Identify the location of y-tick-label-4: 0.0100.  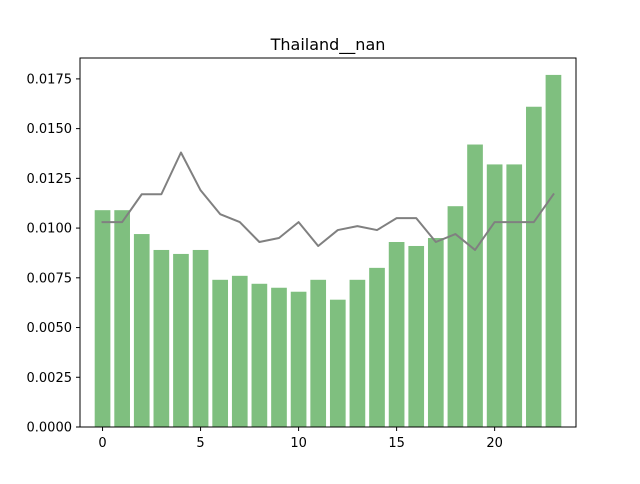
(50, 229).